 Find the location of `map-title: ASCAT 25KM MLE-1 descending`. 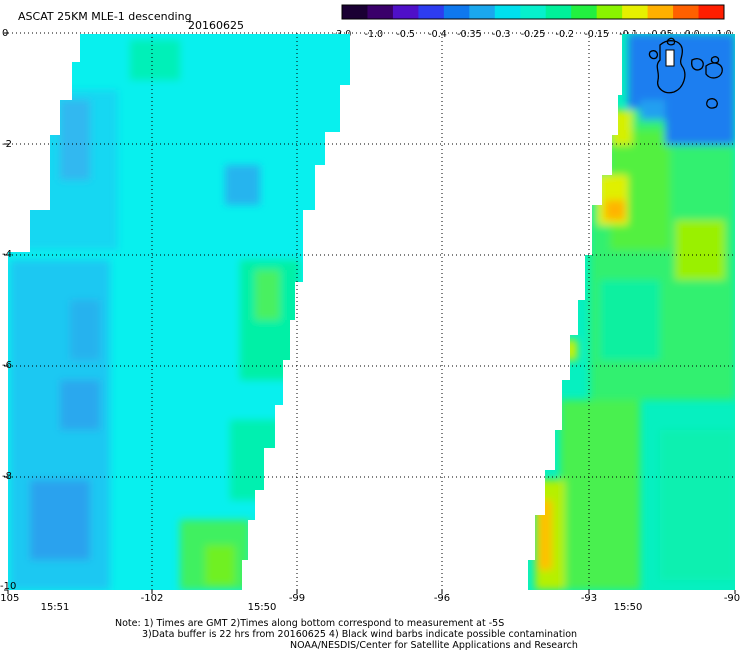

map-title: ASCAT 25KM MLE-1 descending is located at coordinates (105, 16).